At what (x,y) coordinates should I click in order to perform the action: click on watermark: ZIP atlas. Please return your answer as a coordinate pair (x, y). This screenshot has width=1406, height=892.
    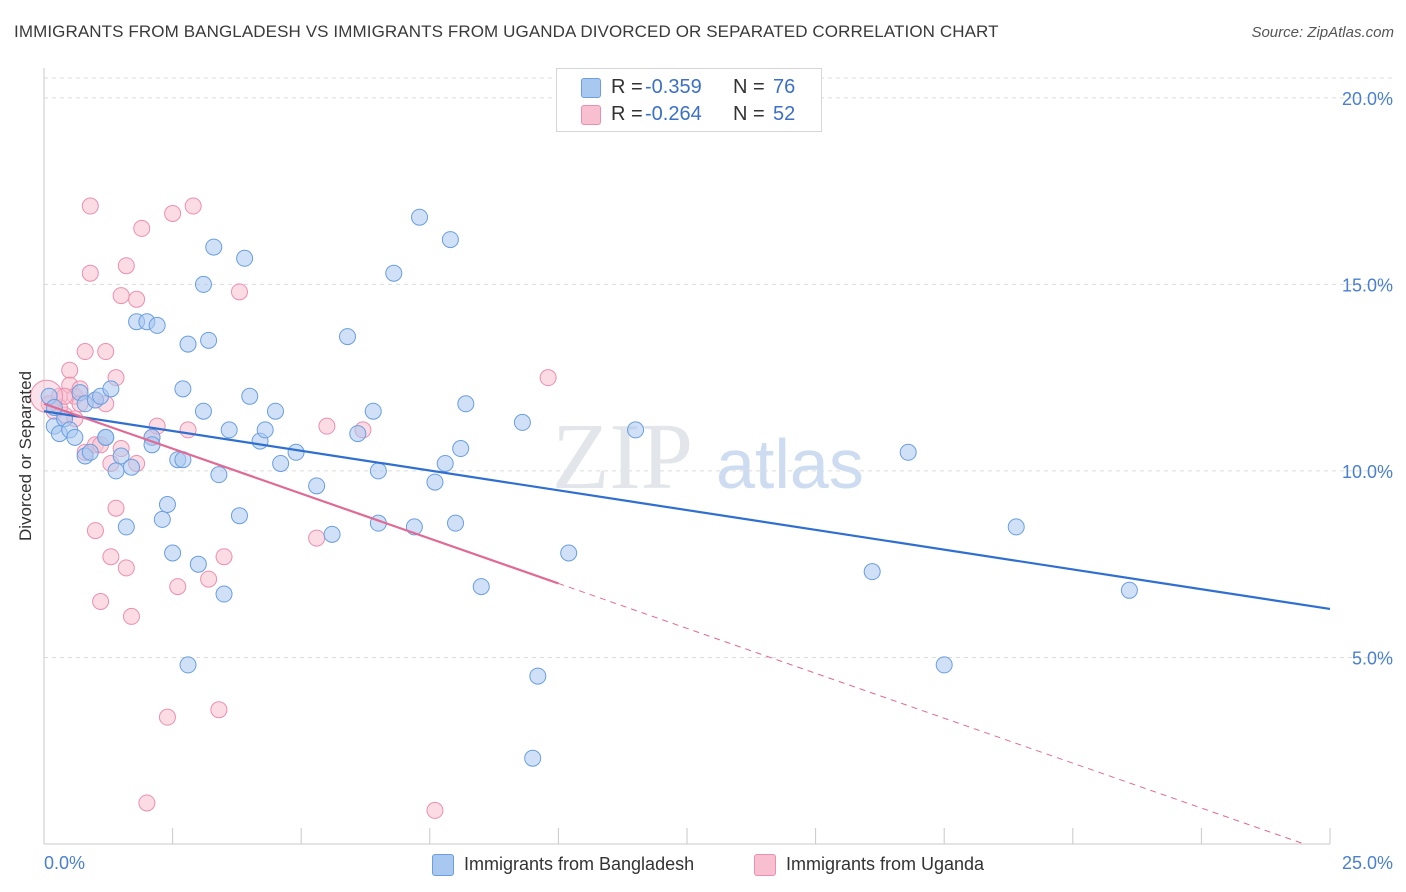
    Looking at the image, I should click on (708, 457).